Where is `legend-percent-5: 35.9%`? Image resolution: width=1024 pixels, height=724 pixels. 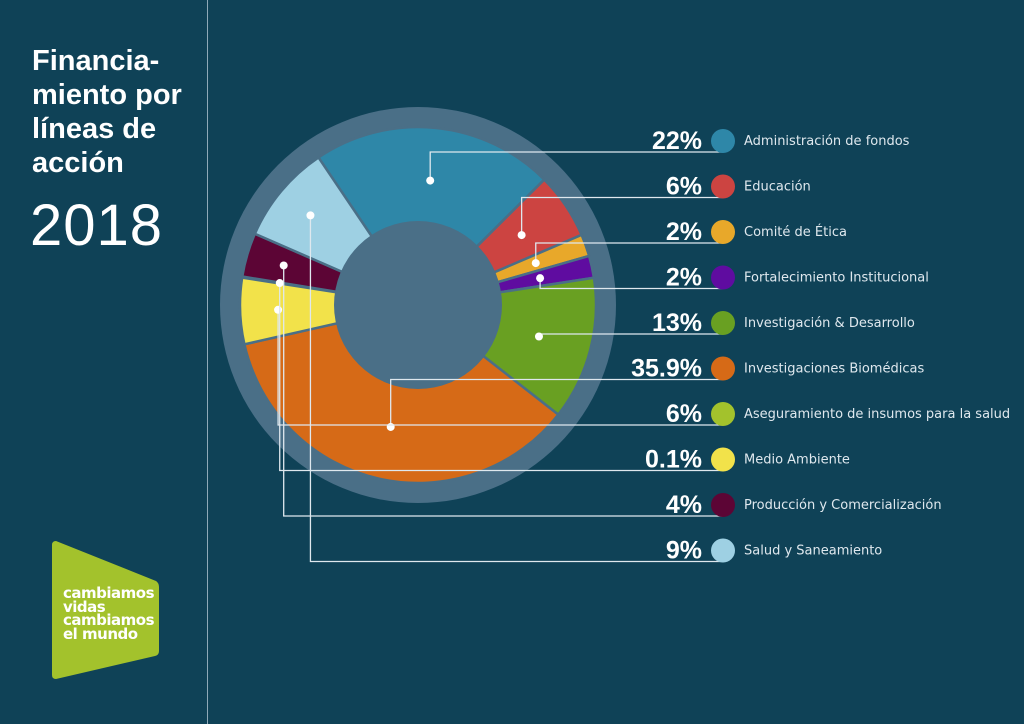
legend-percent-5: 35.9% is located at coordinates (666, 369).